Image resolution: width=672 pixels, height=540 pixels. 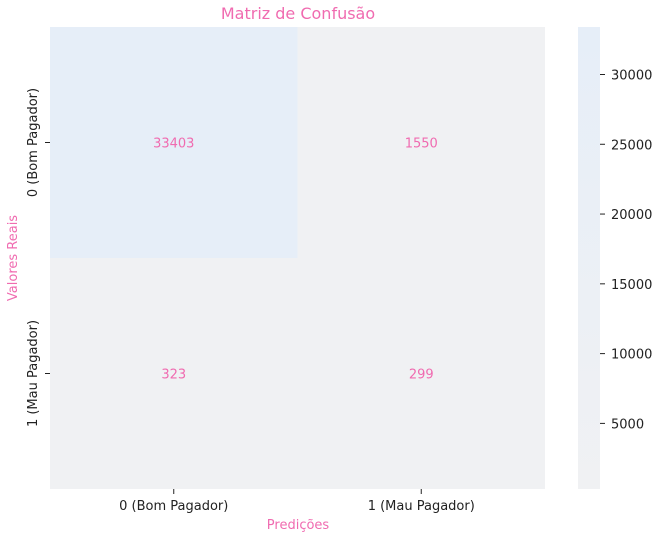 What do you see at coordinates (173, 506) in the screenshot?
I see `x-tick-label: 0 (Bom Pagador)` at bounding box center [173, 506].